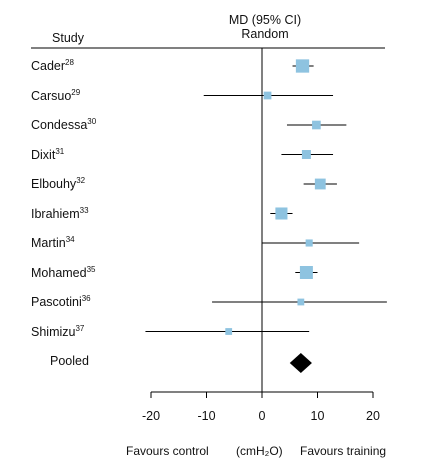 This screenshot has height=467, width=440. Describe the element at coordinates (60, 151) in the screenshot. I see `study-reference: 31` at that location.